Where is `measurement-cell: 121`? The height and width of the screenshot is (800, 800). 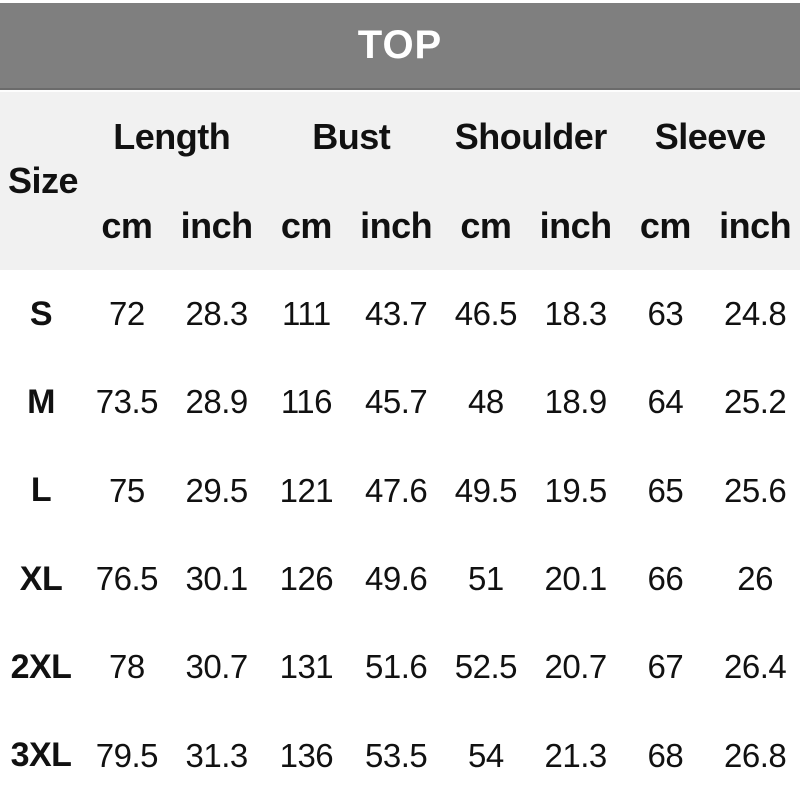
measurement-cell: 121 is located at coordinates (306, 490).